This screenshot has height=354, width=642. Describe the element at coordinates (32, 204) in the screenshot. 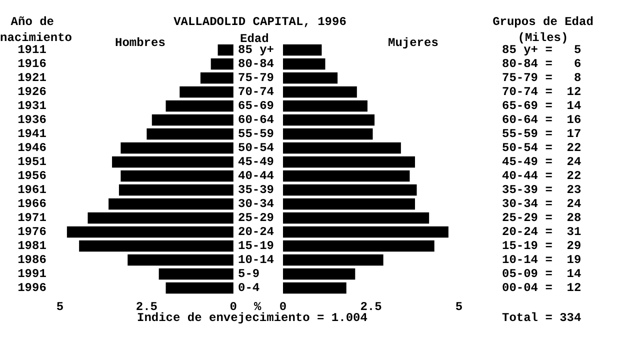

I see `y-tick-label: 1966` at that location.